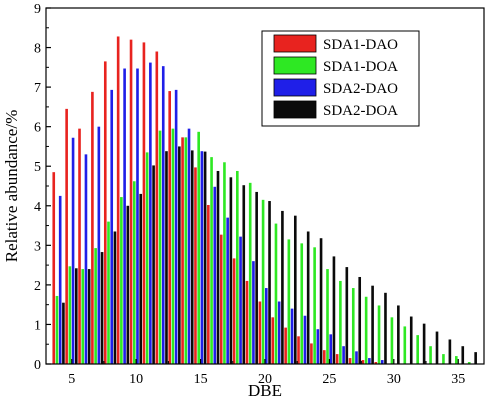 The height and width of the screenshot is (404, 491). I want to click on y-tick-label-8: 8, so click(37, 49).